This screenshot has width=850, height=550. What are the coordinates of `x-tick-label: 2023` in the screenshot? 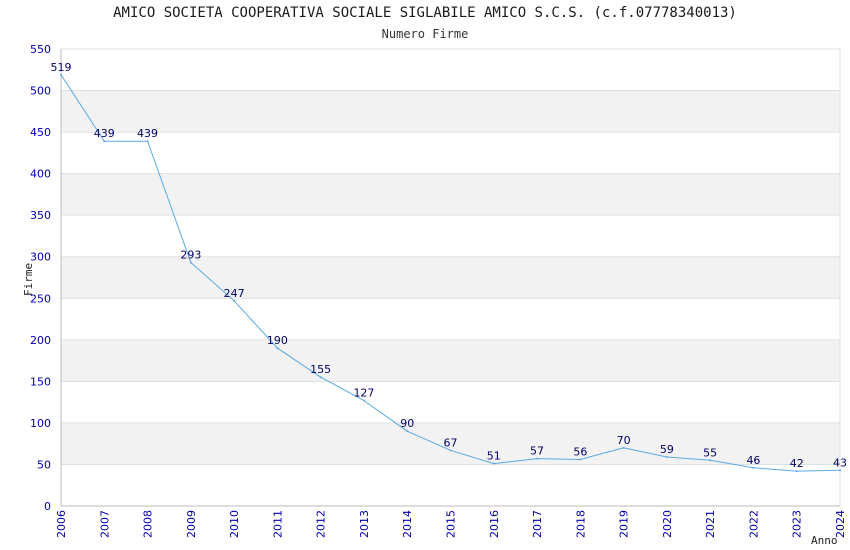 It's located at (797, 524).